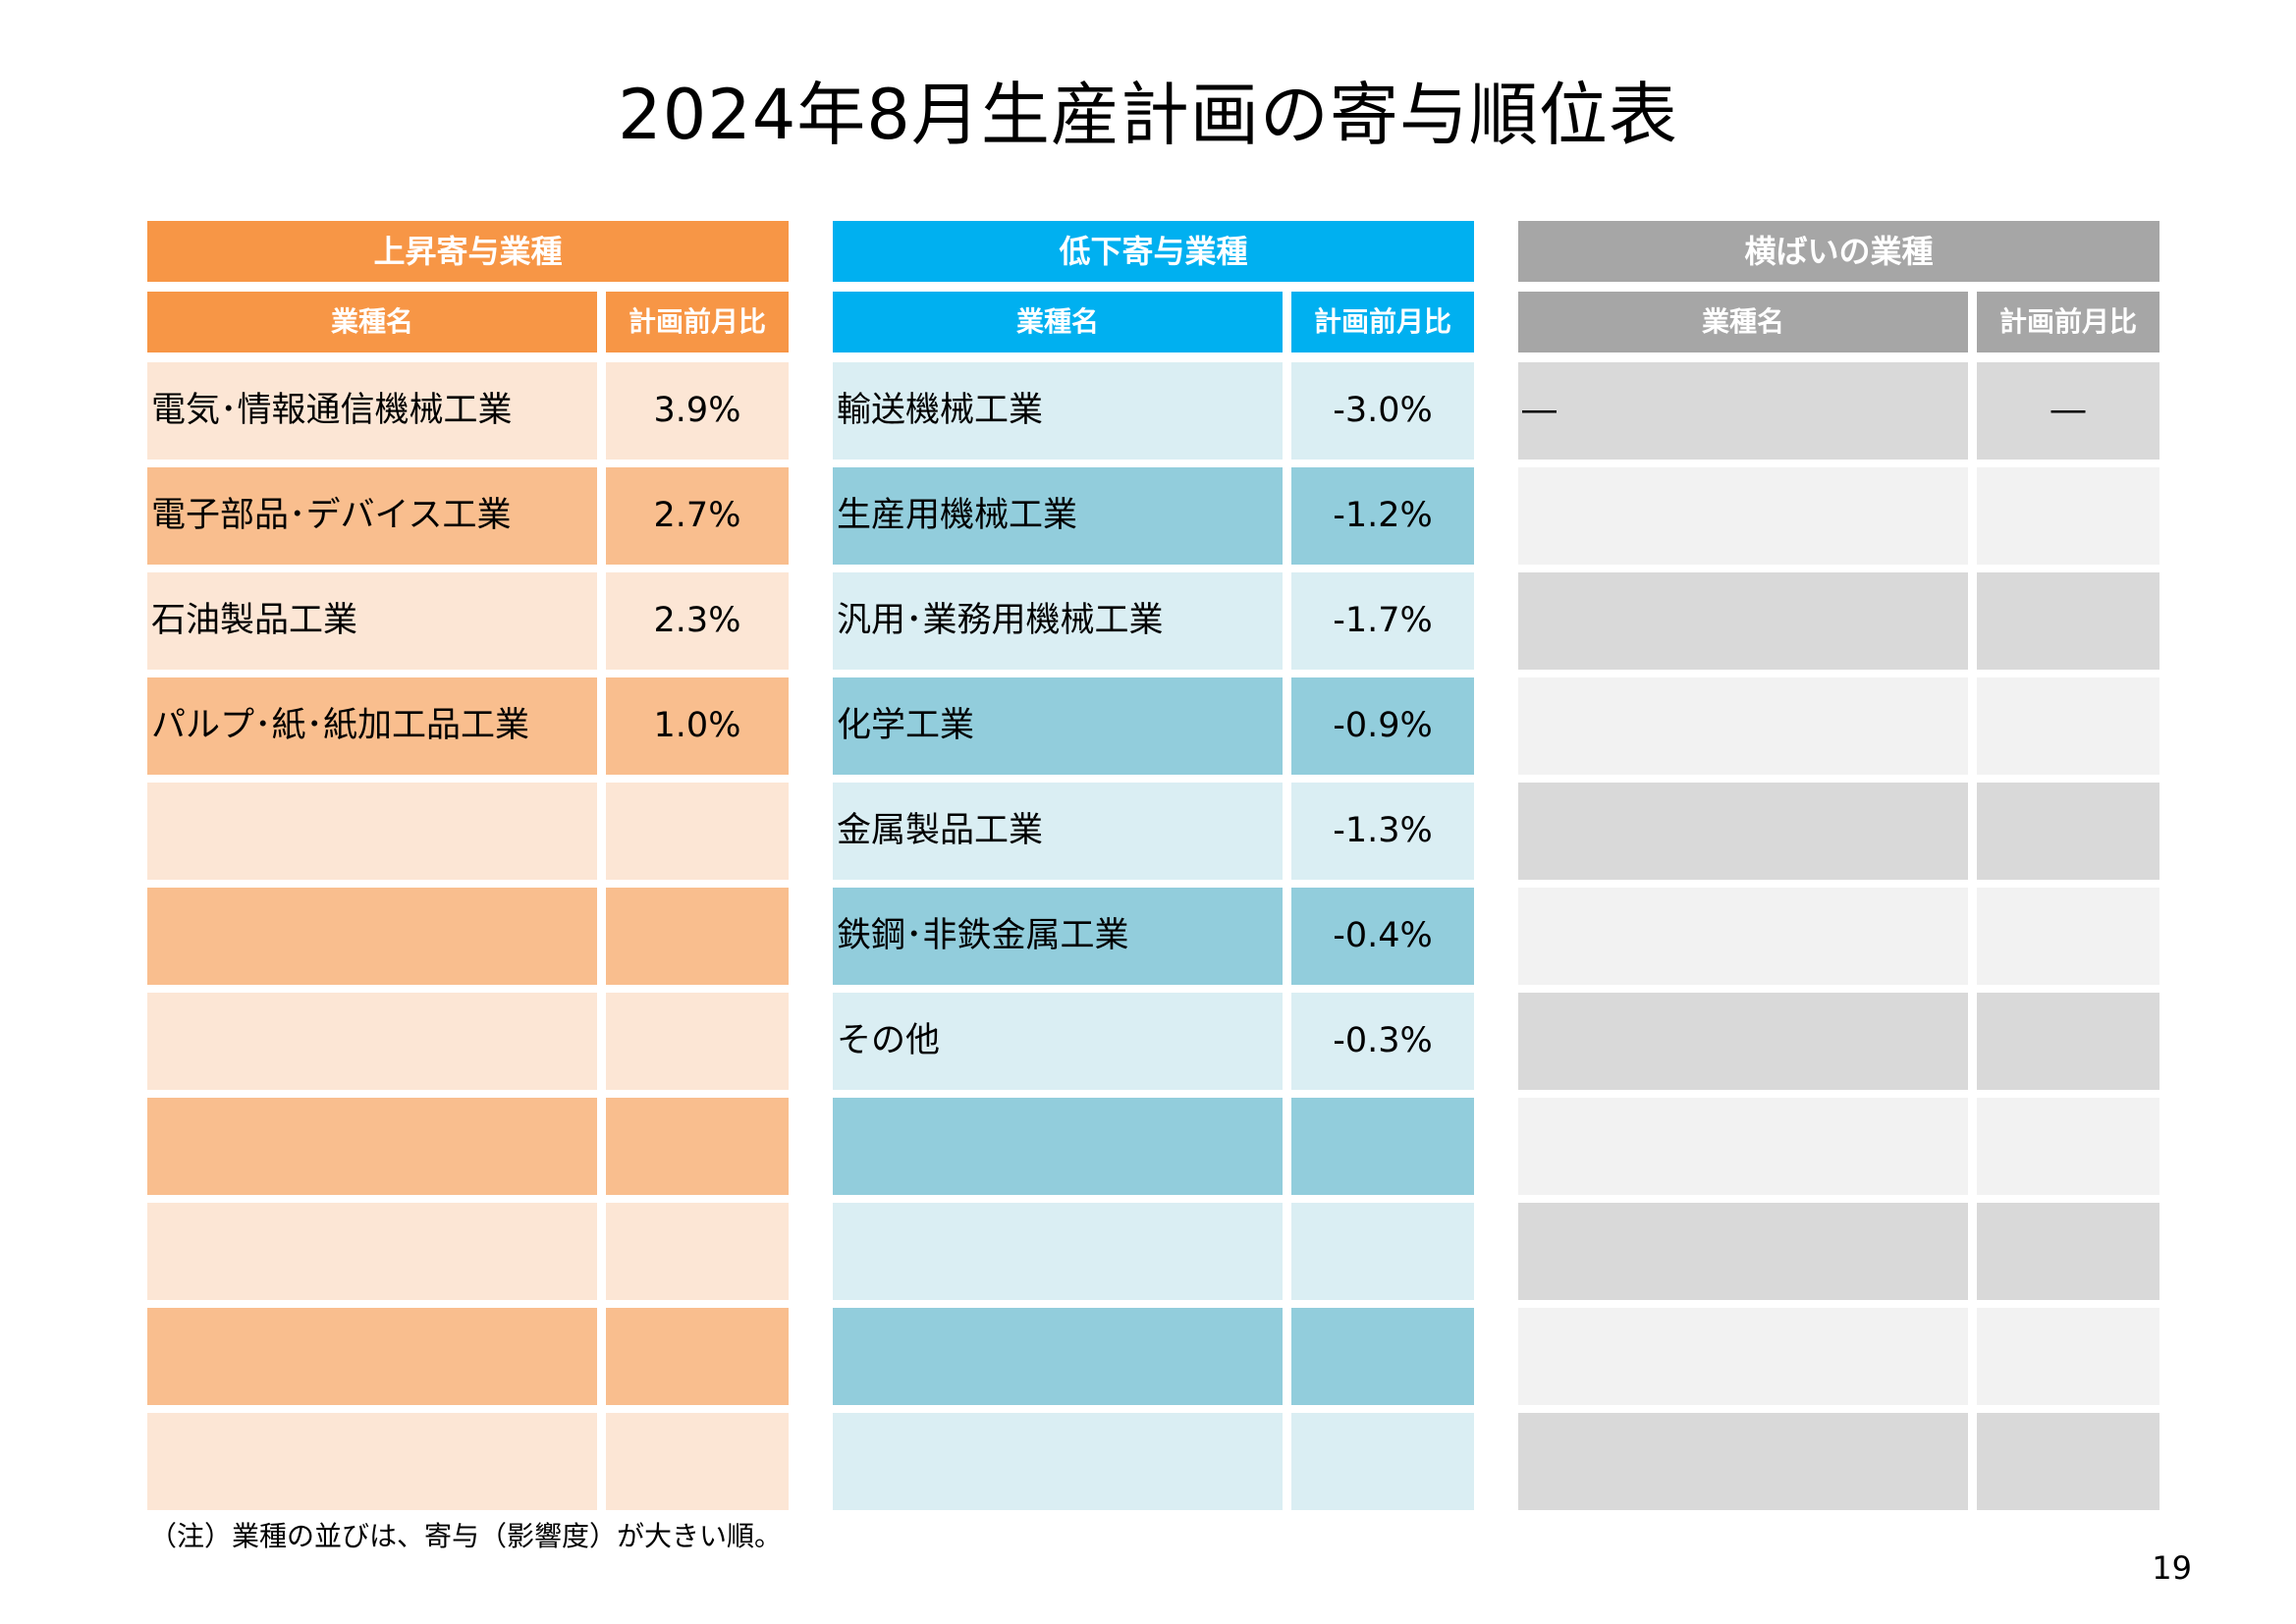 The height and width of the screenshot is (1624, 2296). I want to click on industry-name-cell: 生産用機械工業, so click(1058, 516).